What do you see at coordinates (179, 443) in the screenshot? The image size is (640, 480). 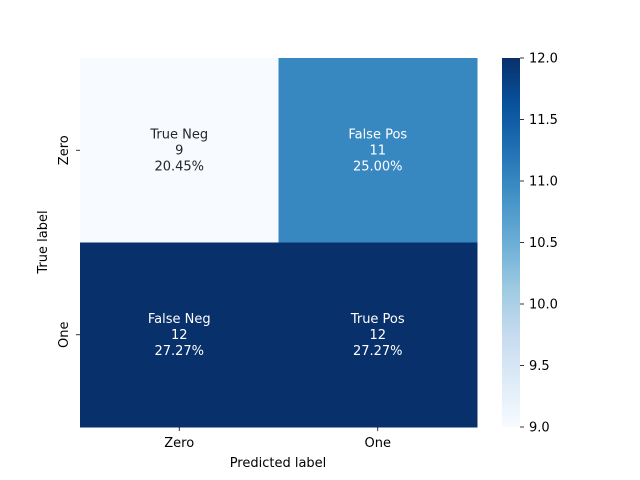 I see `x-tick-label: Zero` at bounding box center [179, 443].